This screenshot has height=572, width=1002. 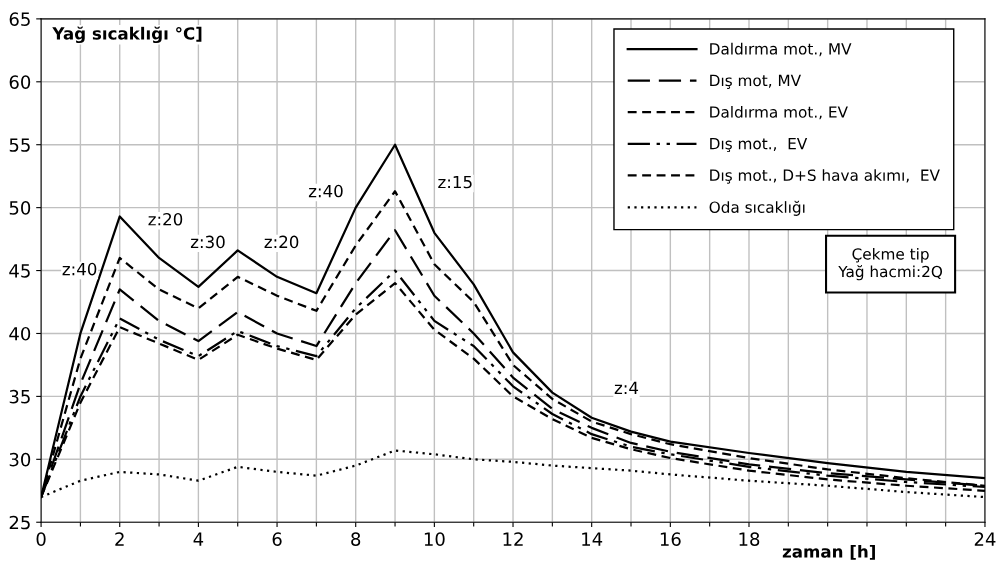 I want to click on y-tick-label: 45, so click(x=19, y=271).